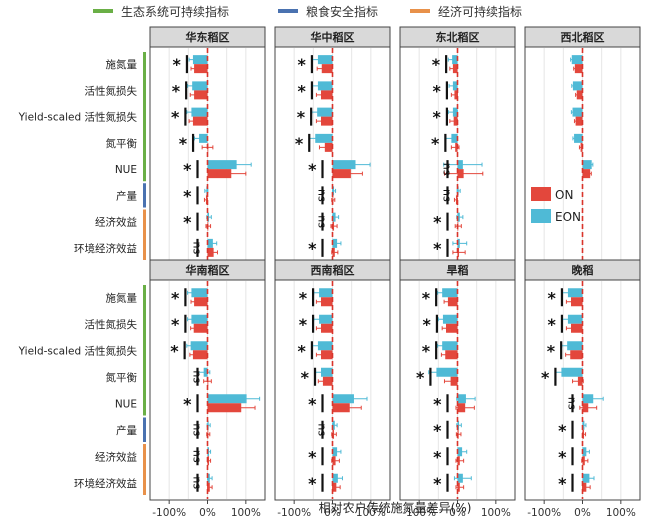 This screenshot has height=520, width=650. I want to click on group-bar-eco, so click(144, 117).